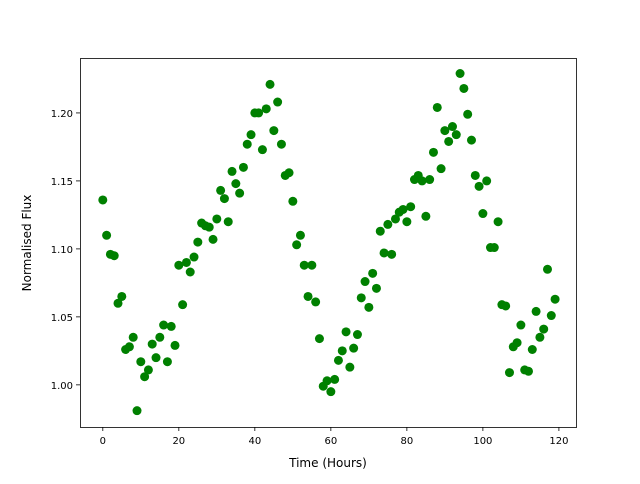 This screenshot has width=640, height=484. I want to click on x-tick-label: 60, so click(330, 441).